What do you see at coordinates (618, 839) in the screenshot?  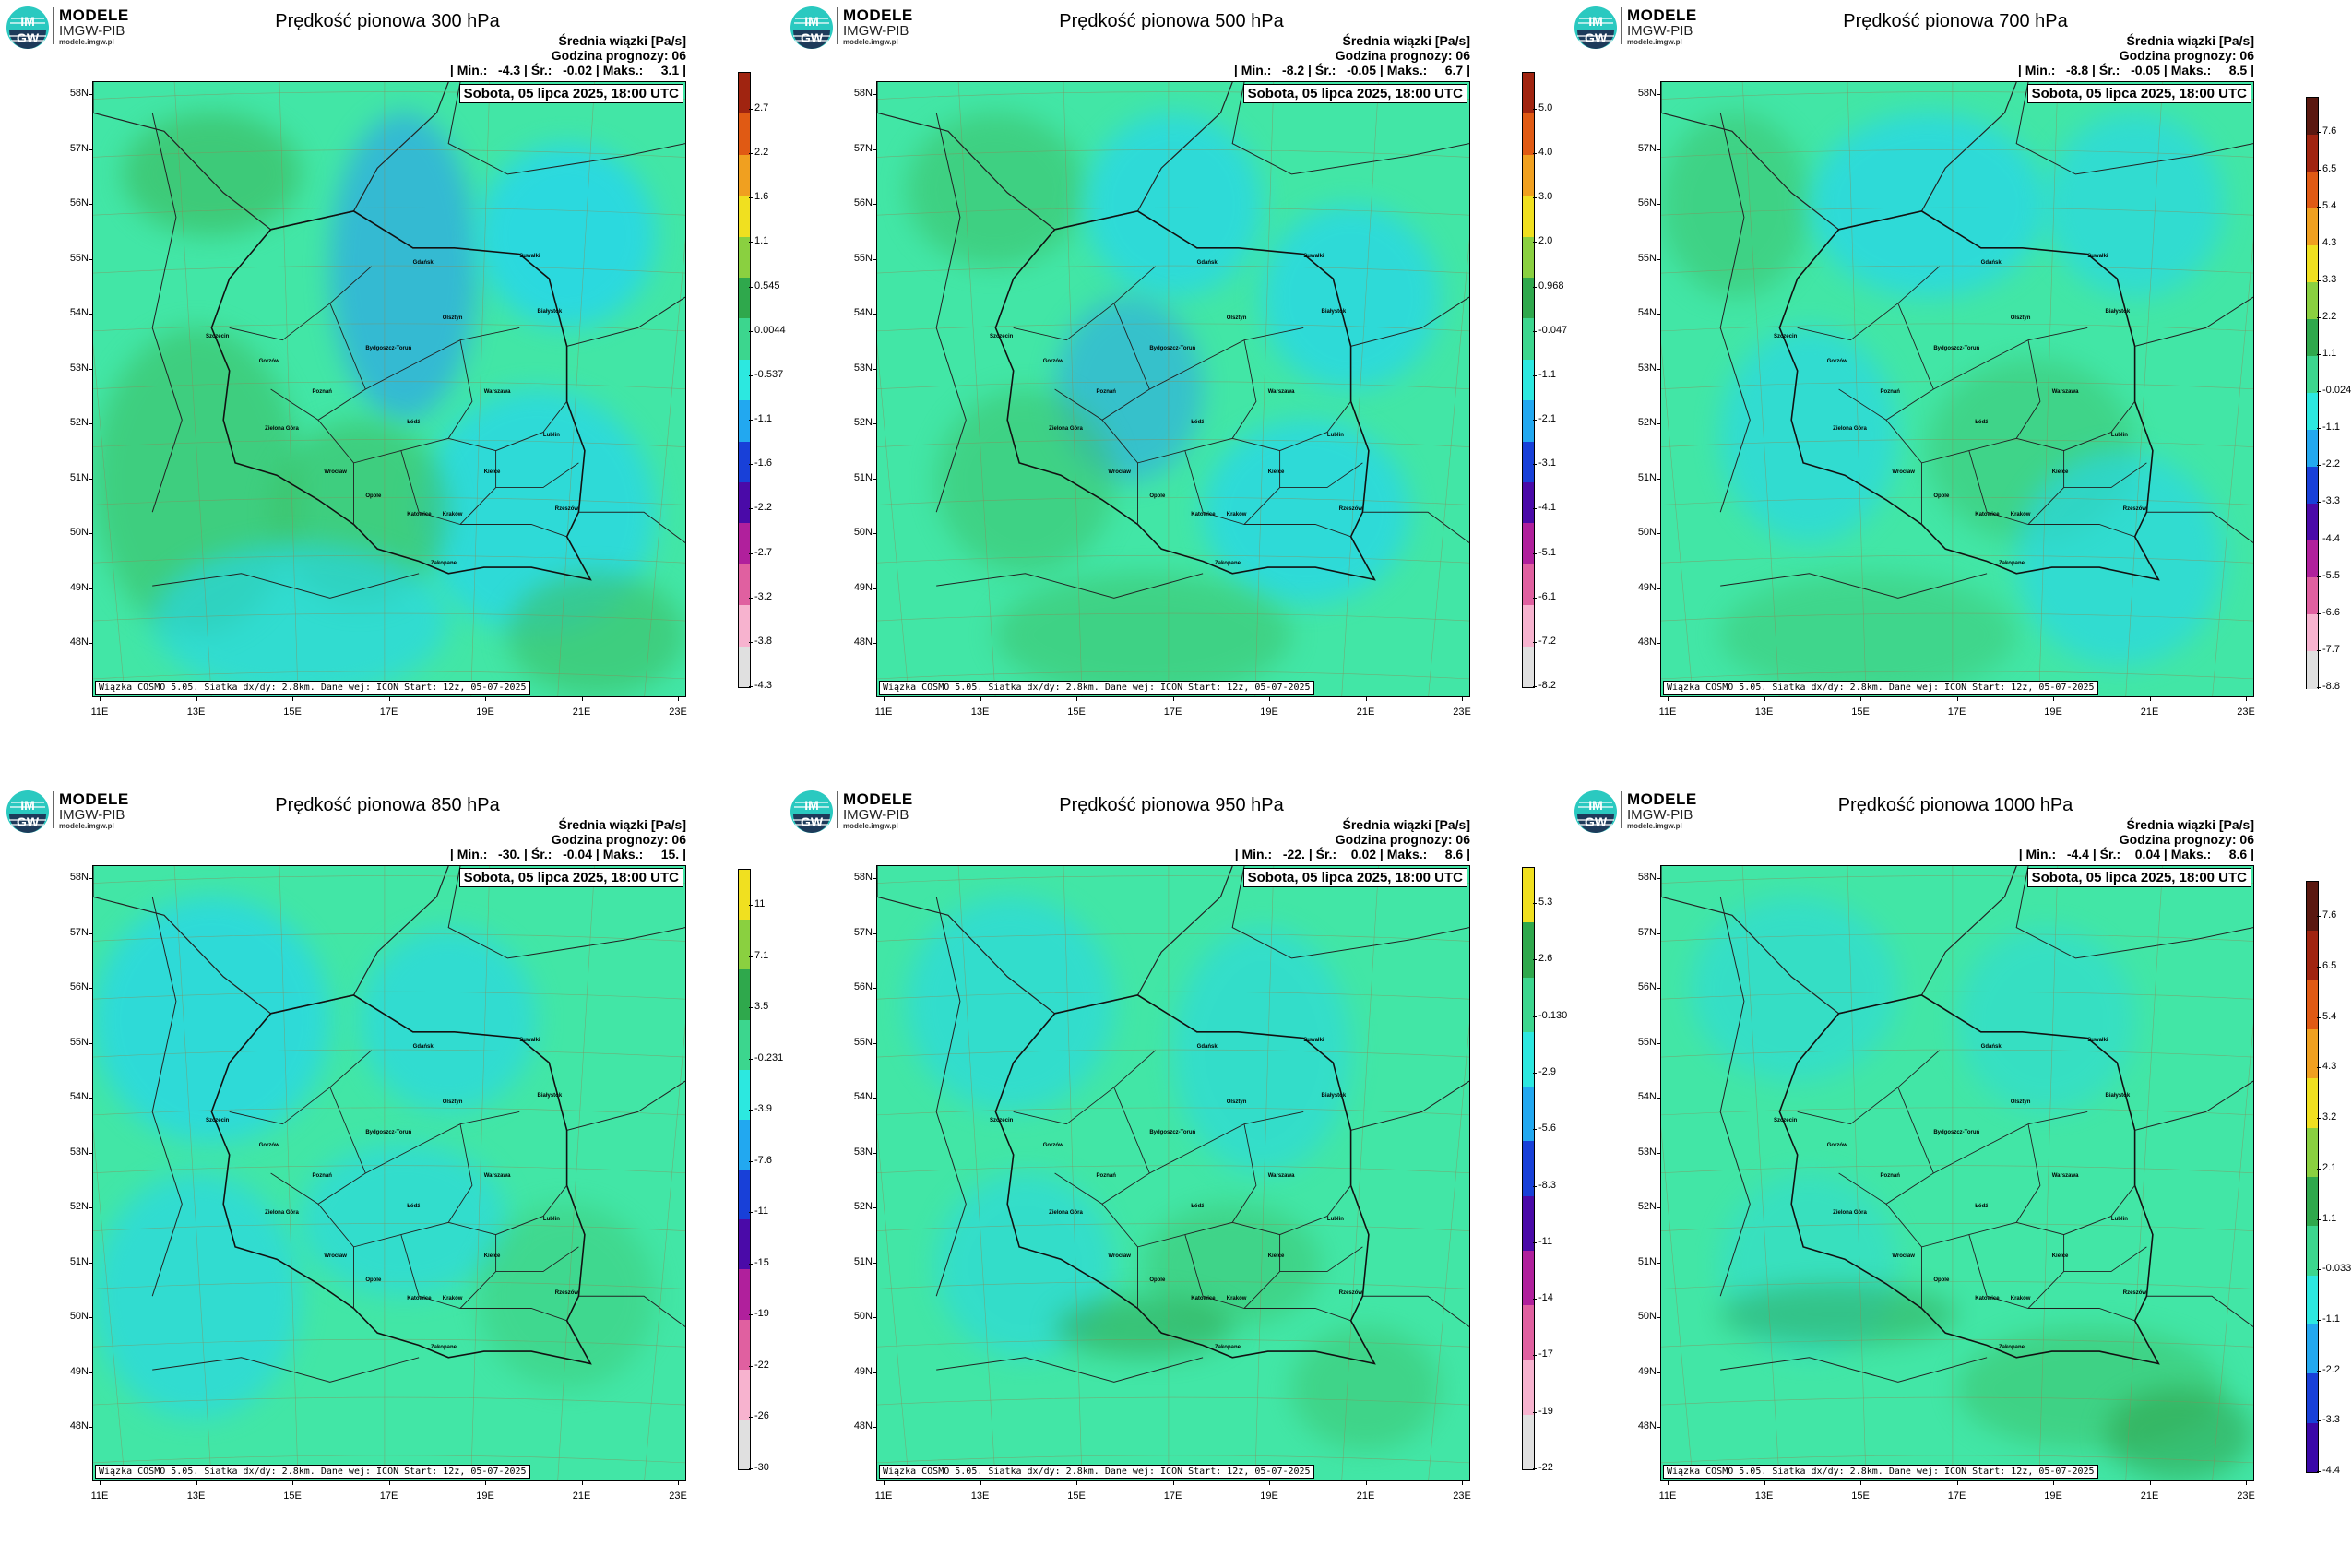 I see `info-forecast-hour: Godzina prognozy: 06` at bounding box center [618, 839].